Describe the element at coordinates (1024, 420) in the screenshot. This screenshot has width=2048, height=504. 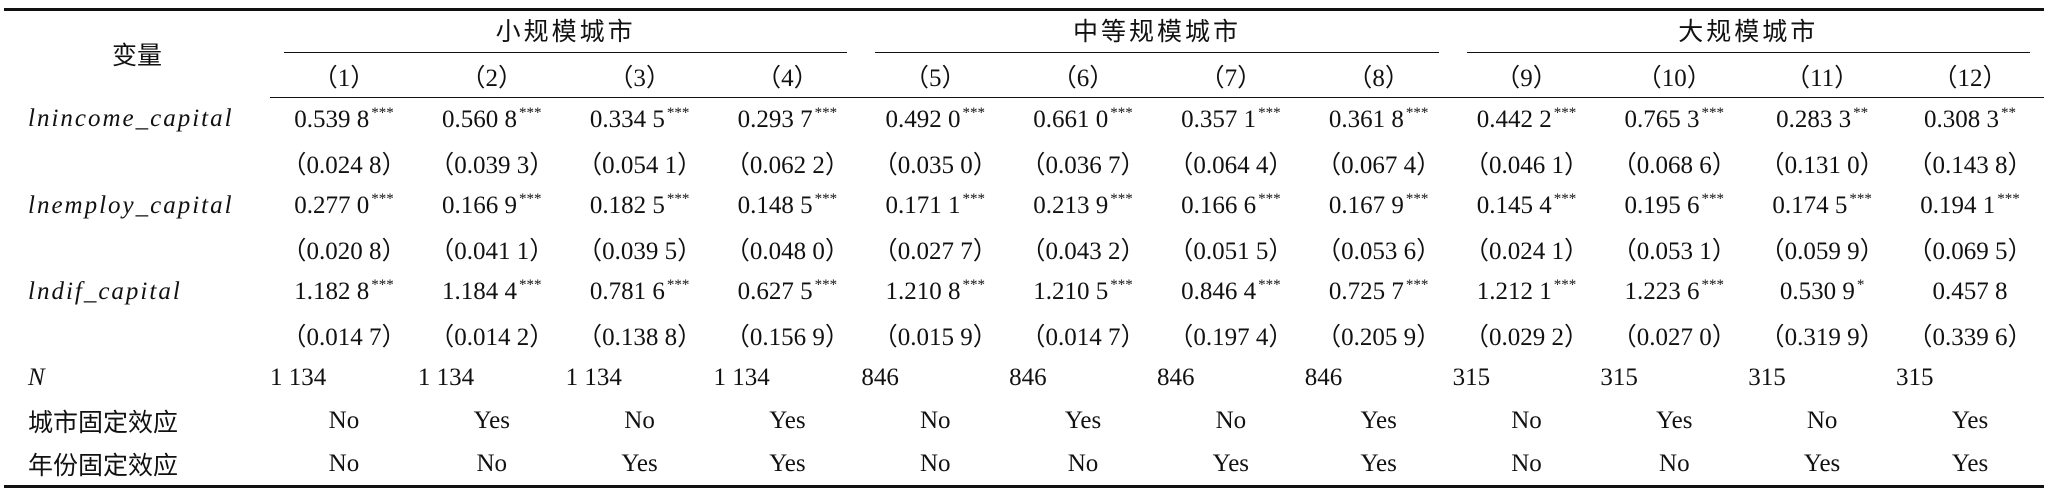
I see `footer-row: 城市固定效应 No Yes No Yes No Yes No Yes No Yes No Yes` at that location.